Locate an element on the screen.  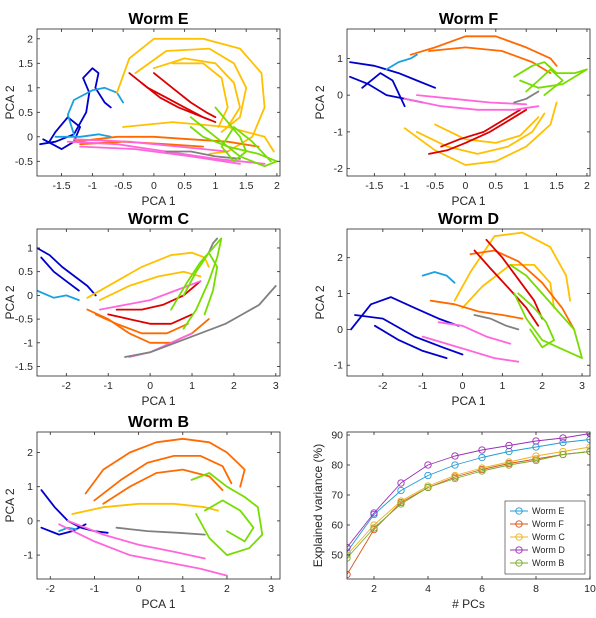
y-tick-label: 0.5 is located at coordinates (25, 272).